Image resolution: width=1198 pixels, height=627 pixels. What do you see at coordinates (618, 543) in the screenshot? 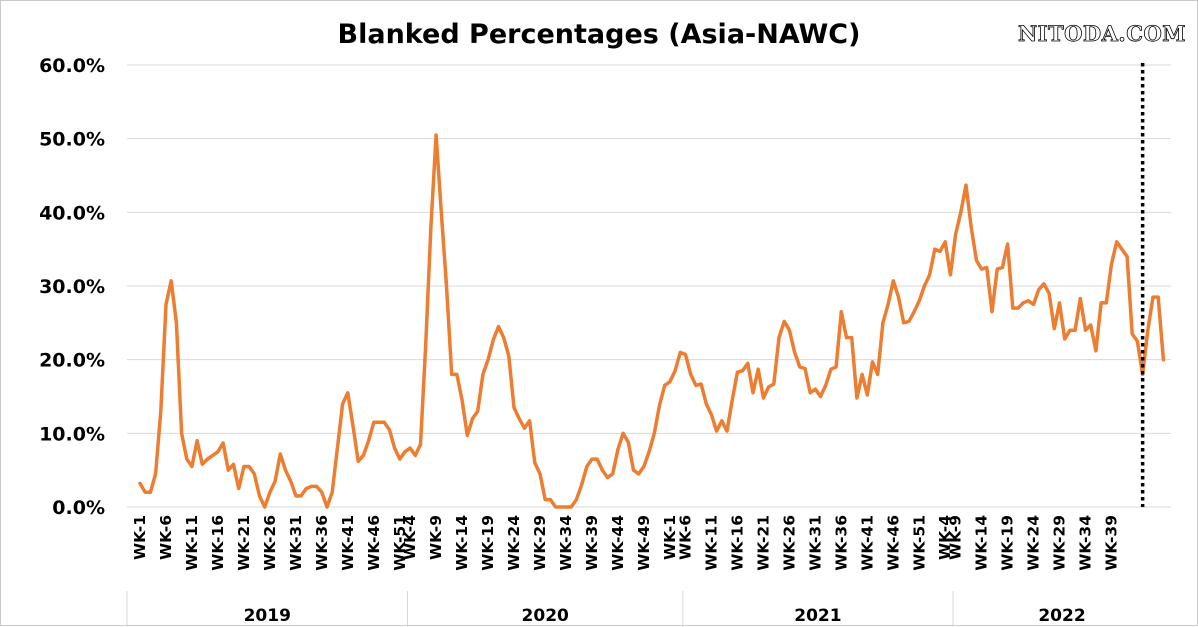
I see `x-tick-label: WK-44` at bounding box center [618, 543].